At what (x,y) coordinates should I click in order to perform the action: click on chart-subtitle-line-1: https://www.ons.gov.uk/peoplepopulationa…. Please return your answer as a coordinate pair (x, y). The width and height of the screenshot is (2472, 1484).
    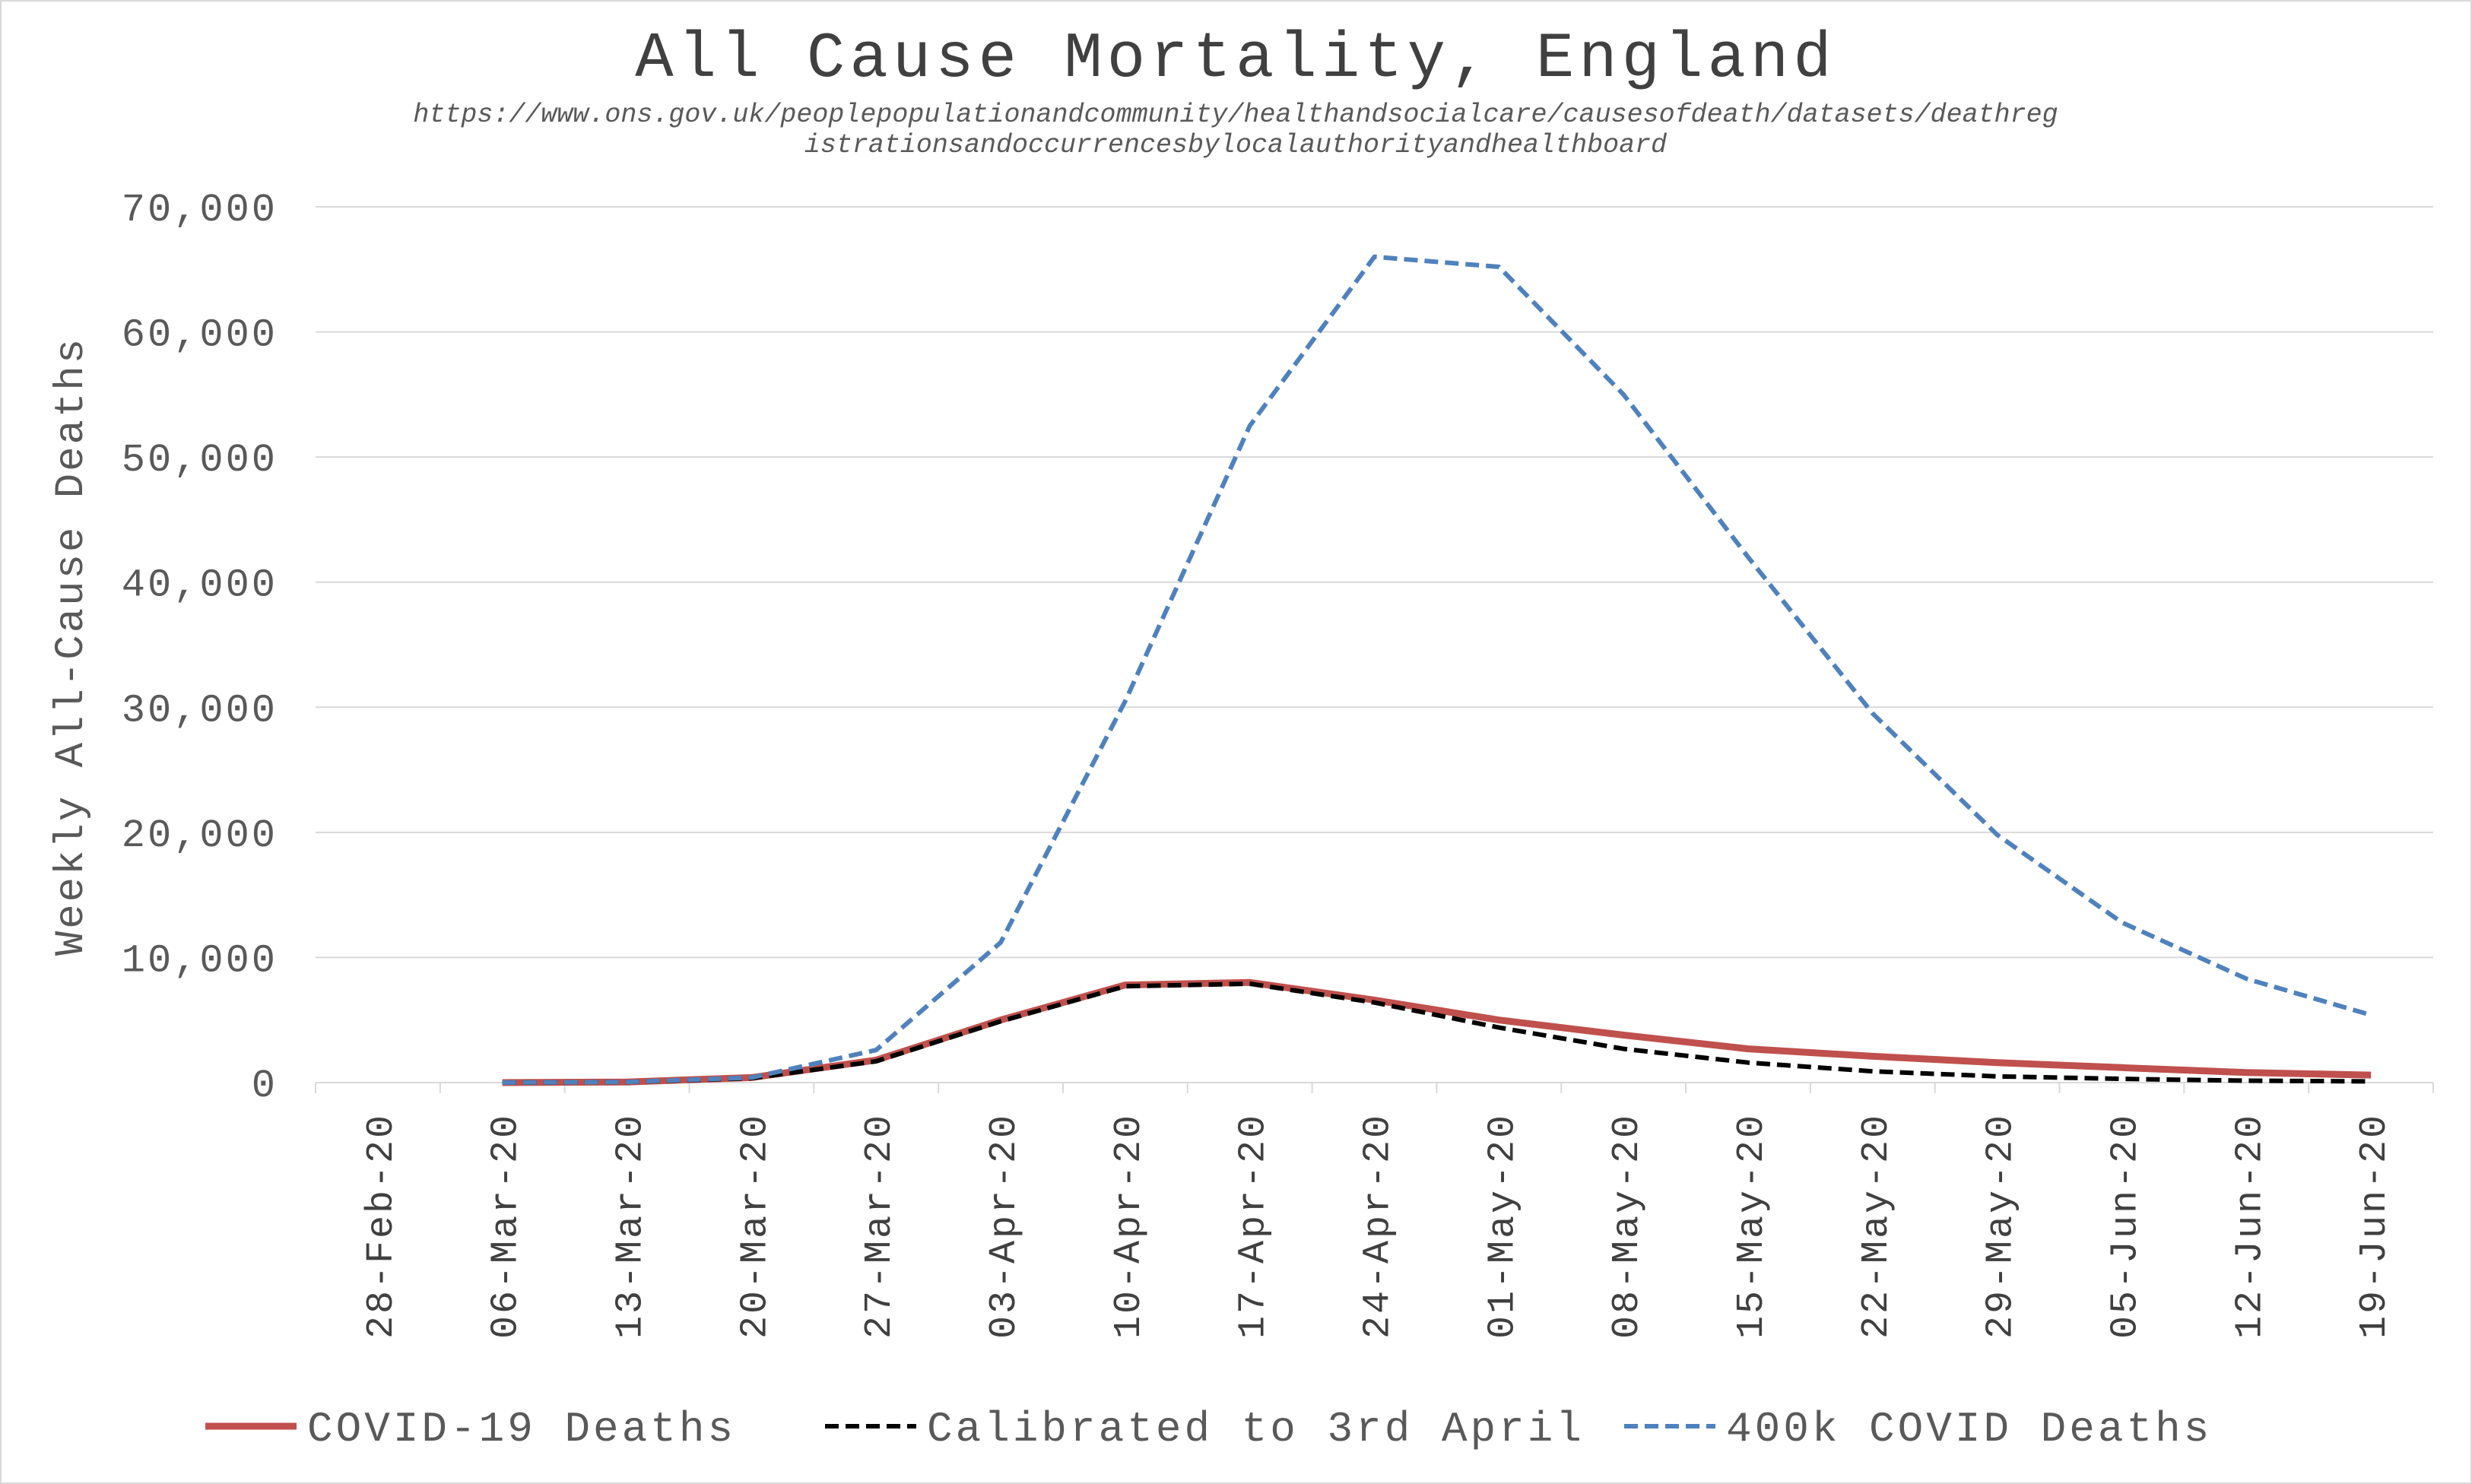
    Looking at the image, I should click on (1236, 115).